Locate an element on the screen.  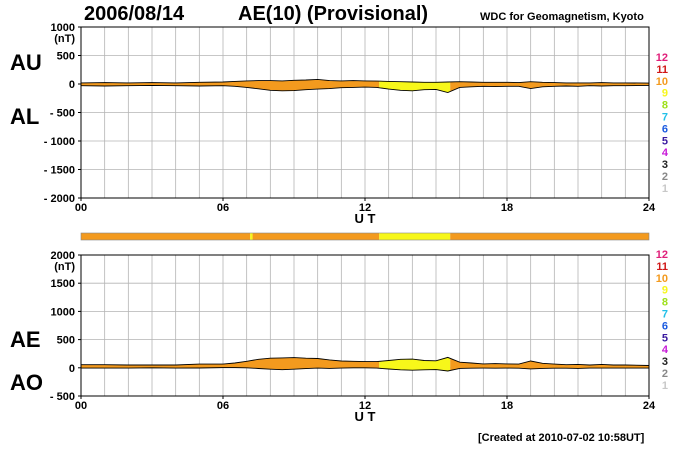
source-label: WDC for Geomagnetism, Kyoto is located at coordinates (562, 17).